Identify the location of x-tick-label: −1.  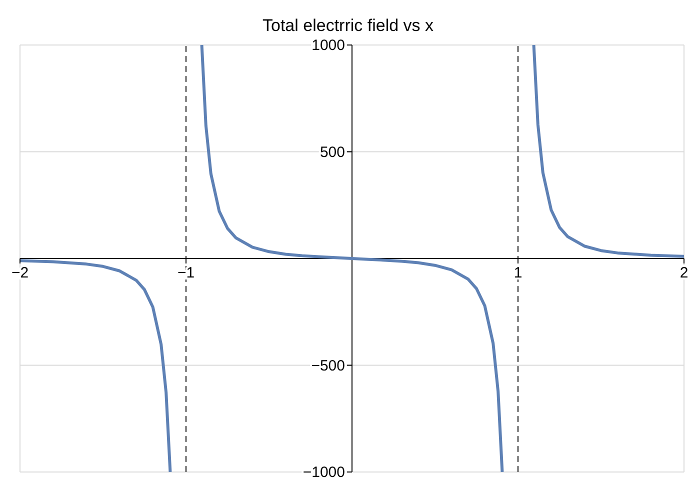
(186, 273).